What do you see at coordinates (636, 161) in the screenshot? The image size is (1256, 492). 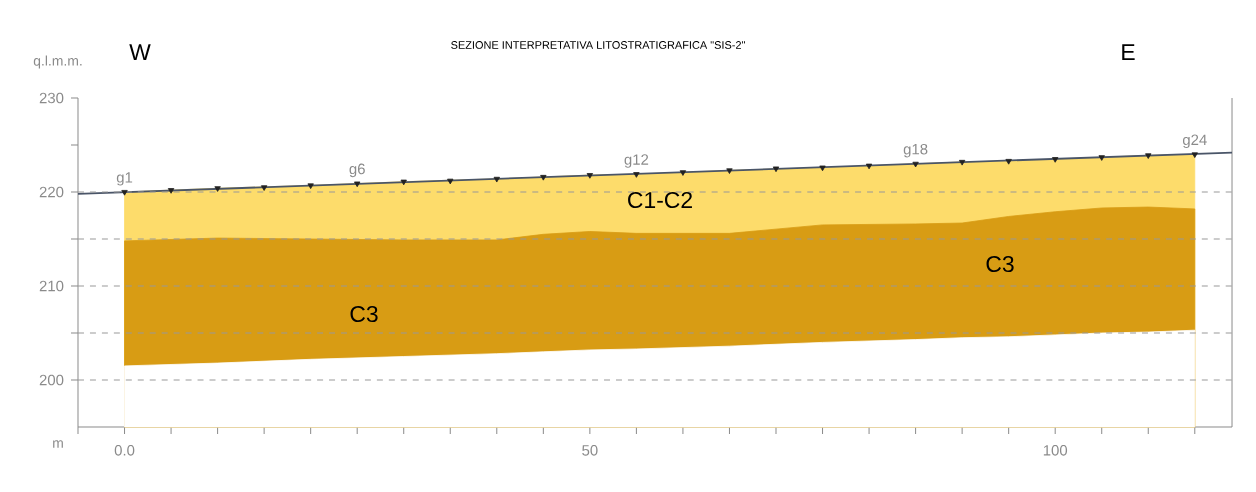 I see `data-label: g12` at bounding box center [636, 161].